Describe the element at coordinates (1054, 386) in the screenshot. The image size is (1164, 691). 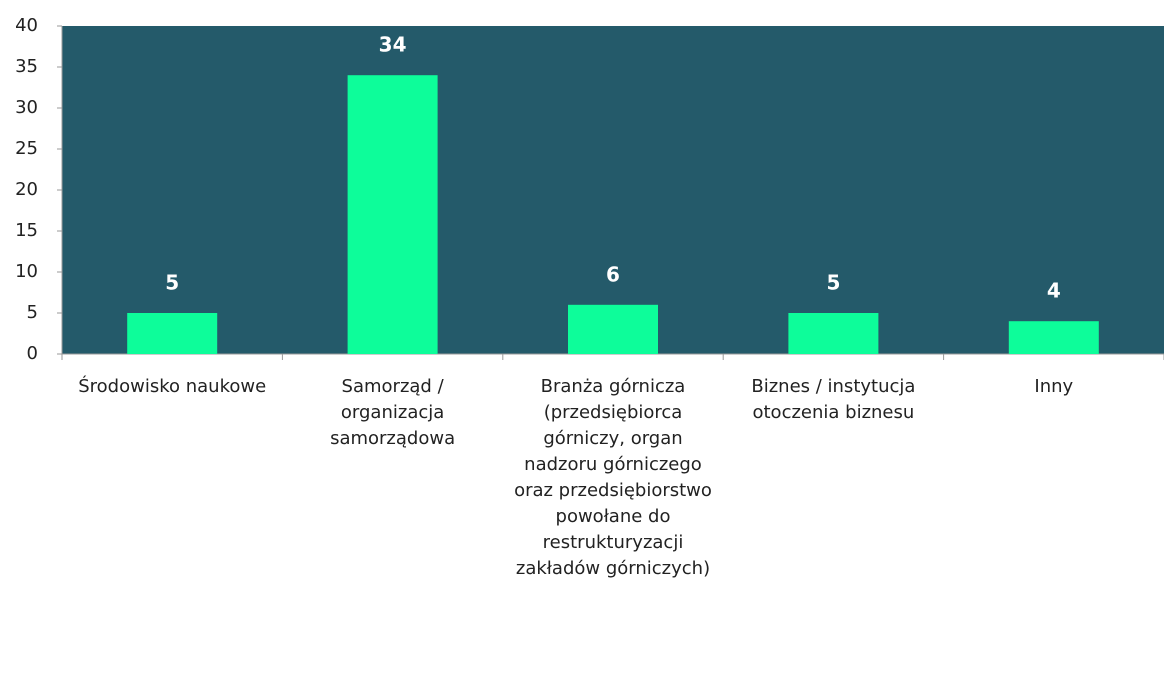
I see `x-tick-label: Inny` at that location.